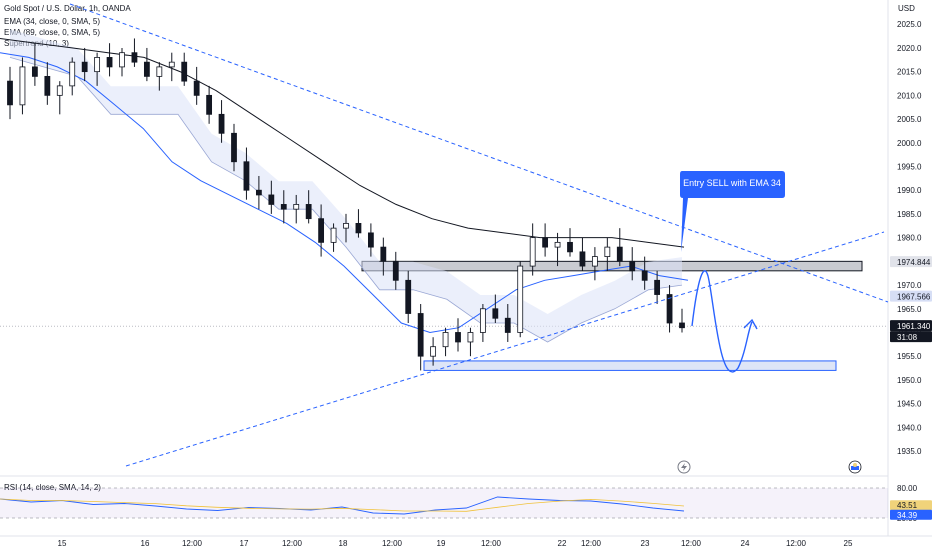 The height and width of the screenshot is (550, 932). I want to click on projection-path, so click(722, 321).